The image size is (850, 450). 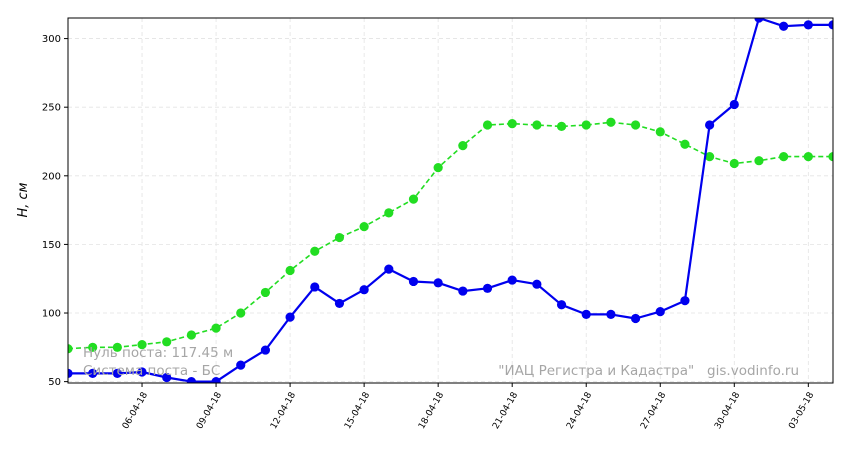 I want to click on y-axis-label: H, см, so click(x=23, y=199).